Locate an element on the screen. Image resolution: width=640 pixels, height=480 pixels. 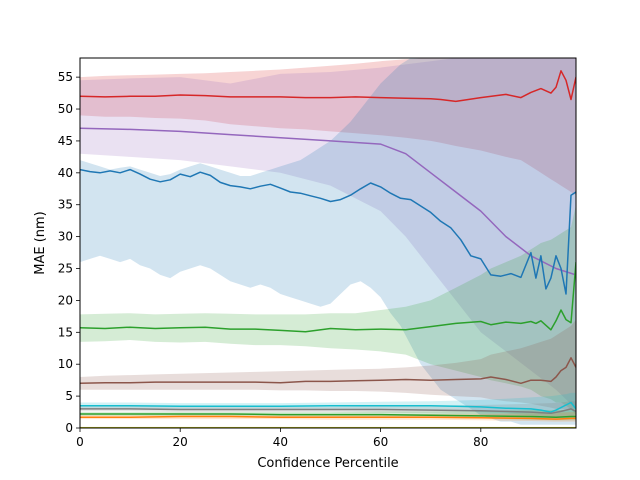
y-tick-label: 55 is located at coordinates (65, 77).